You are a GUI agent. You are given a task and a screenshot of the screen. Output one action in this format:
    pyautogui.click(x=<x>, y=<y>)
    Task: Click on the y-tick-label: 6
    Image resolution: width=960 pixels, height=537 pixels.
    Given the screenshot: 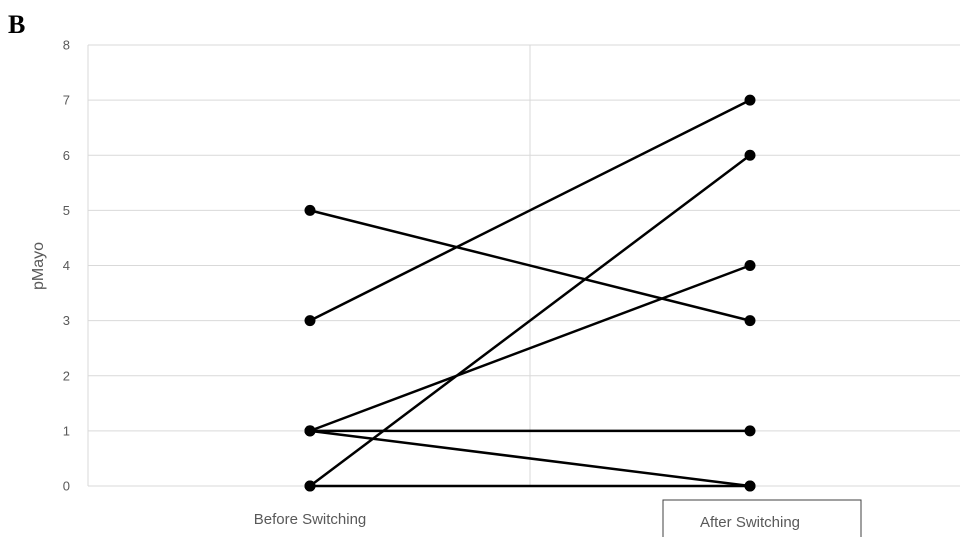 What is the action you would take?
    pyautogui.click(x=66, y=155)
    